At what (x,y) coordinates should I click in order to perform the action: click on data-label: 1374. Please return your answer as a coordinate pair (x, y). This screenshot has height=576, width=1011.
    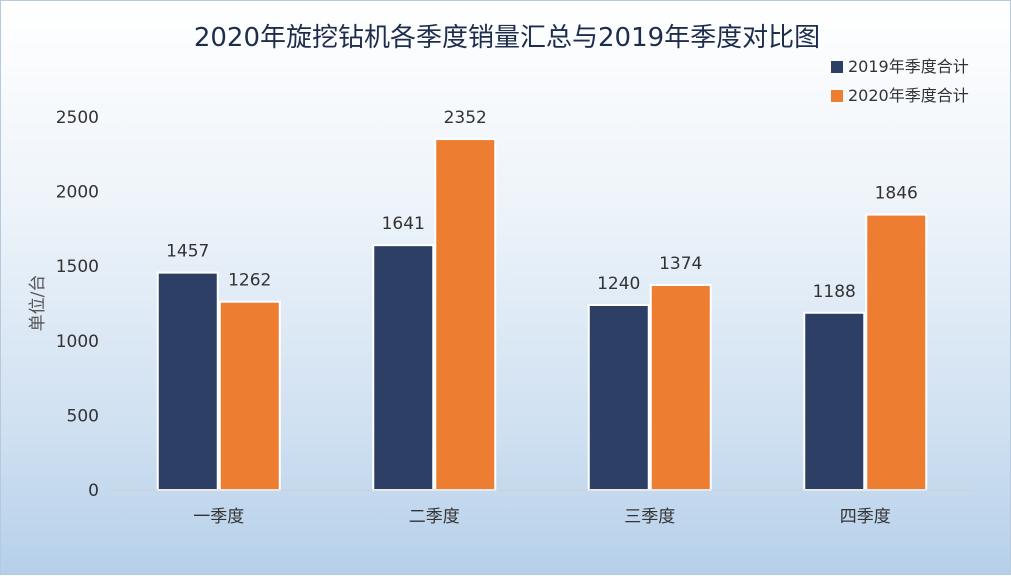
    Looking at the image, I should click on (680, 264).